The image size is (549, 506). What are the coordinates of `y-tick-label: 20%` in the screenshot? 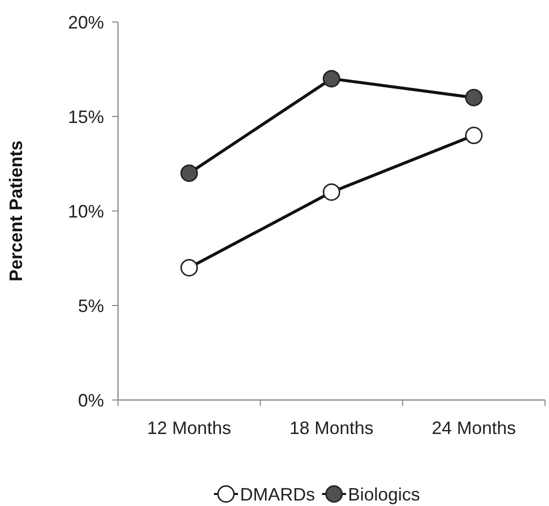 It's located at (86, 22).